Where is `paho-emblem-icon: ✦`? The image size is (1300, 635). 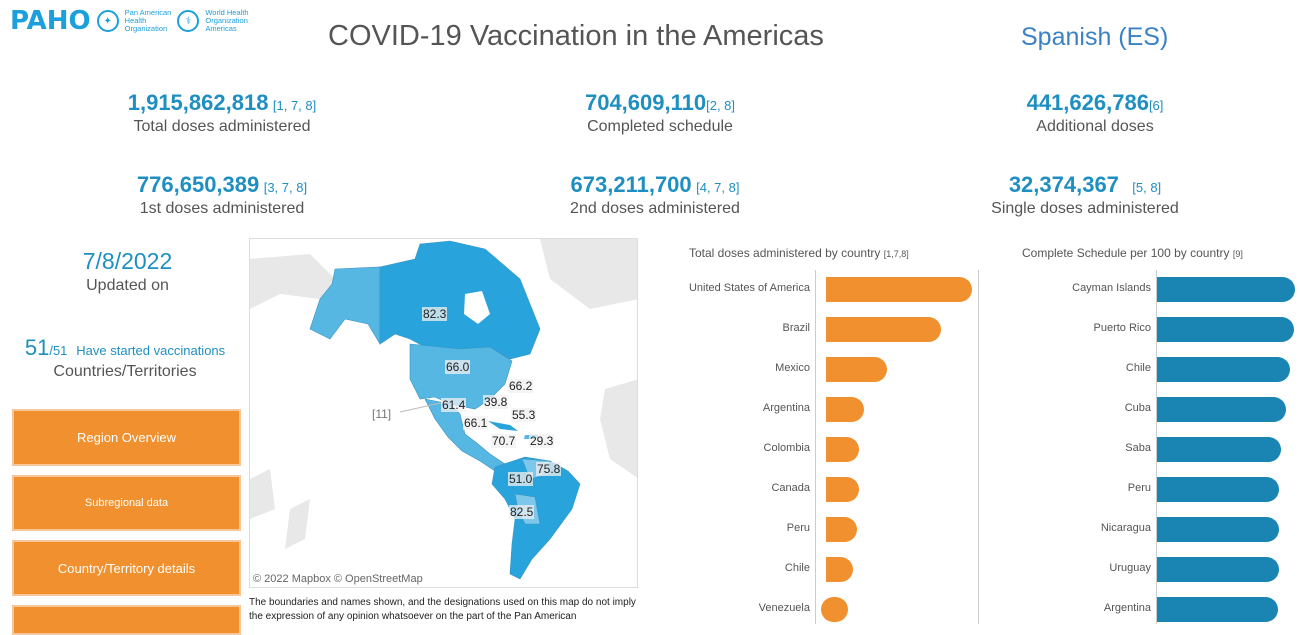 paho-emblem-icon: ✦ is located at coordinates (107, 21).